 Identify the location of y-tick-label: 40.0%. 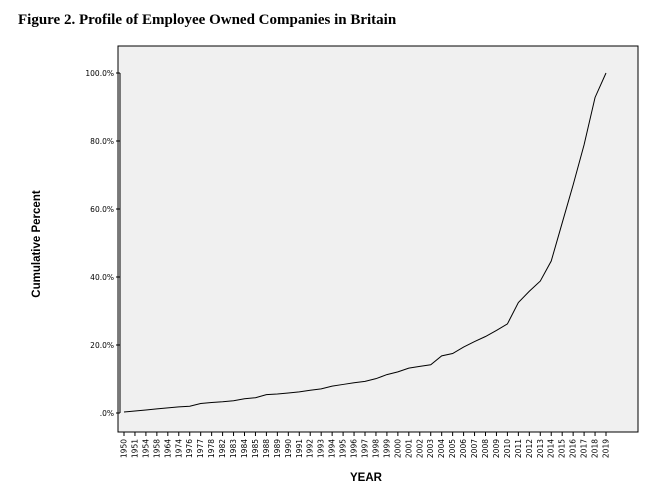
(102, 277).